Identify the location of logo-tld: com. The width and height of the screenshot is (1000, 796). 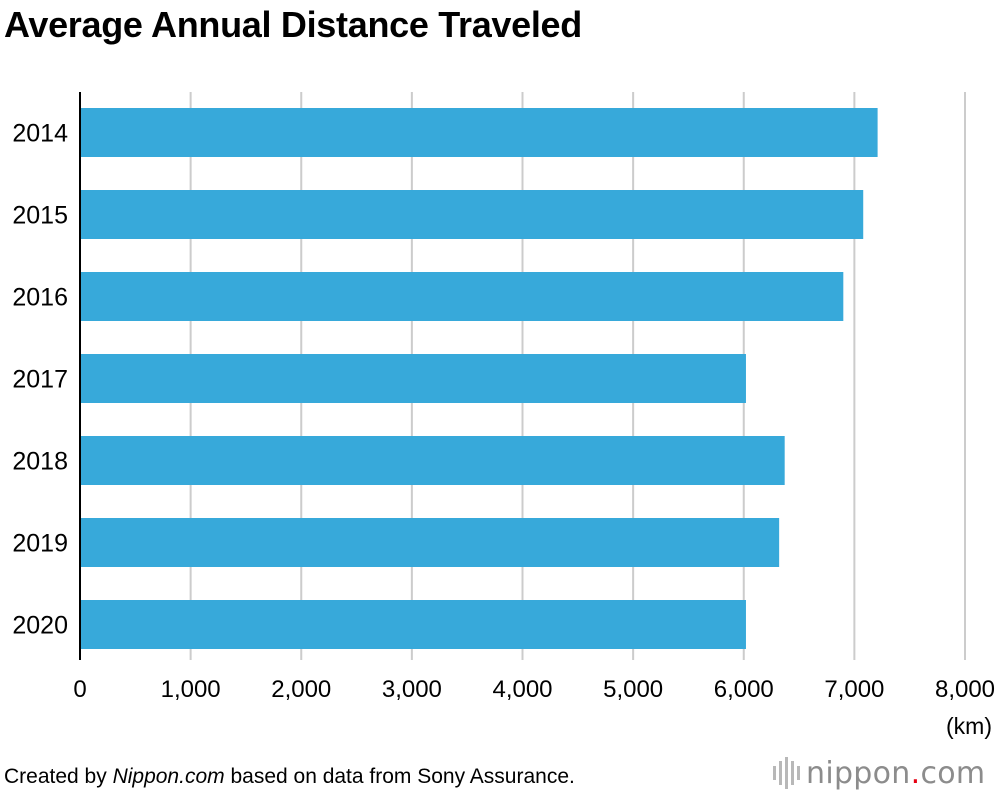
(953, 773).